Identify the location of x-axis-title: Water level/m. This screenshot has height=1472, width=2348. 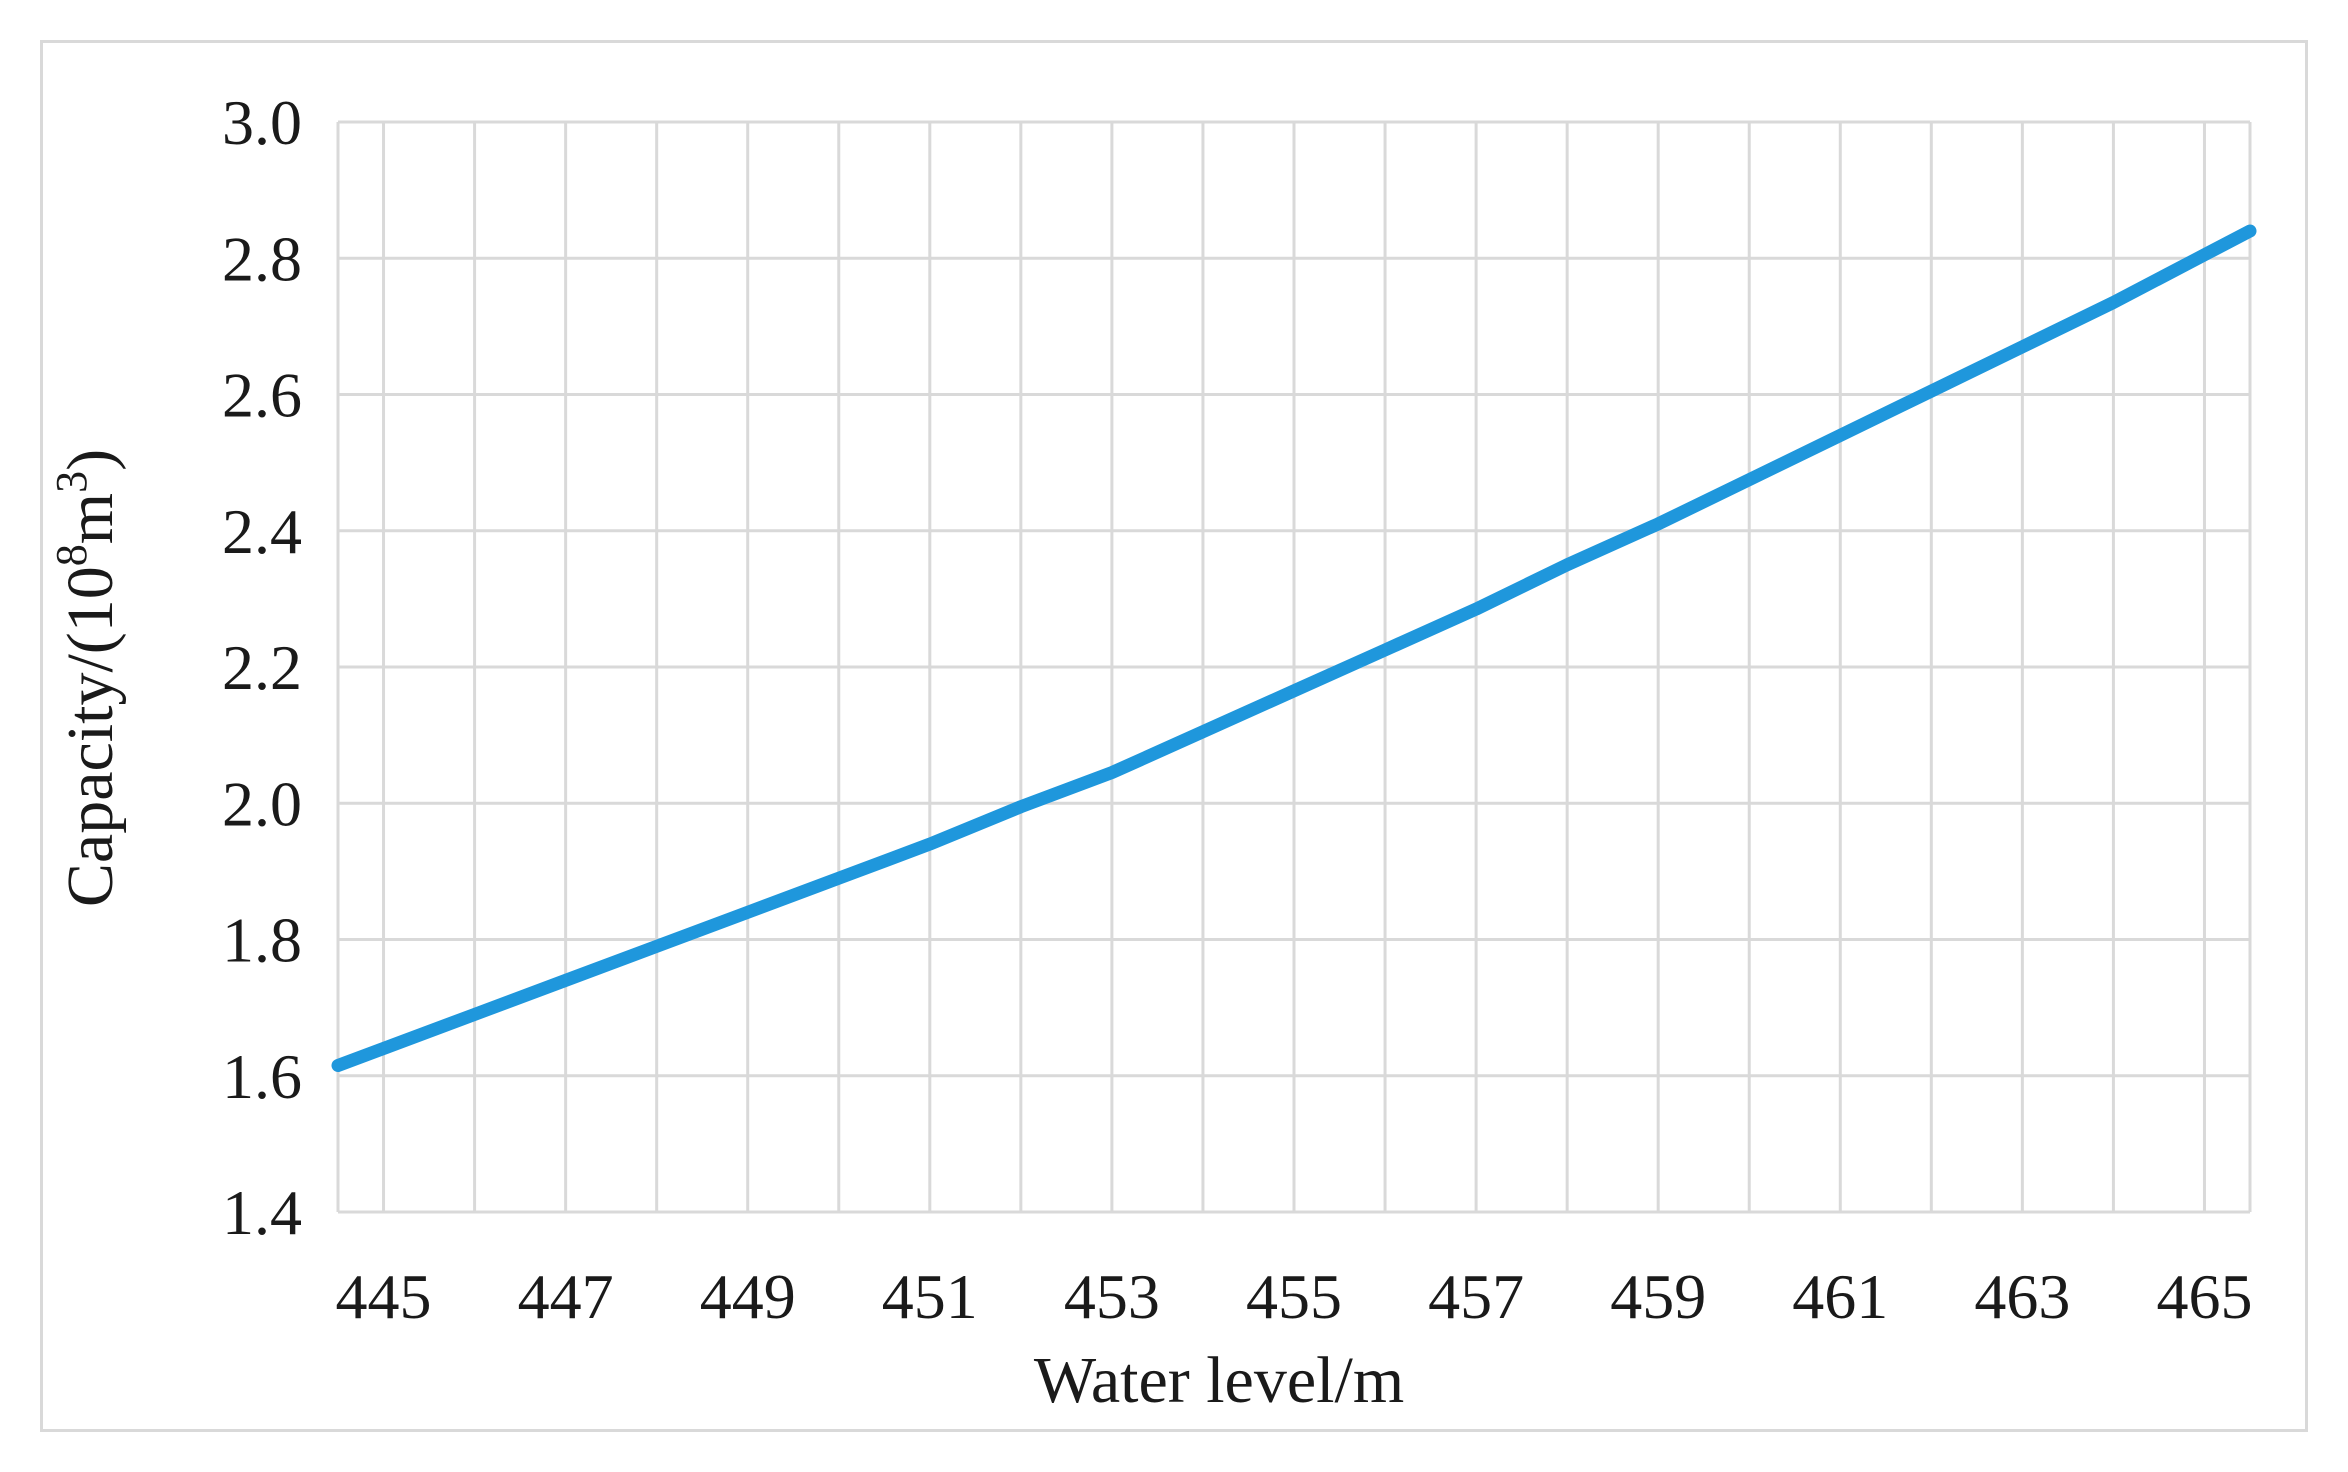
(1219, 1380).